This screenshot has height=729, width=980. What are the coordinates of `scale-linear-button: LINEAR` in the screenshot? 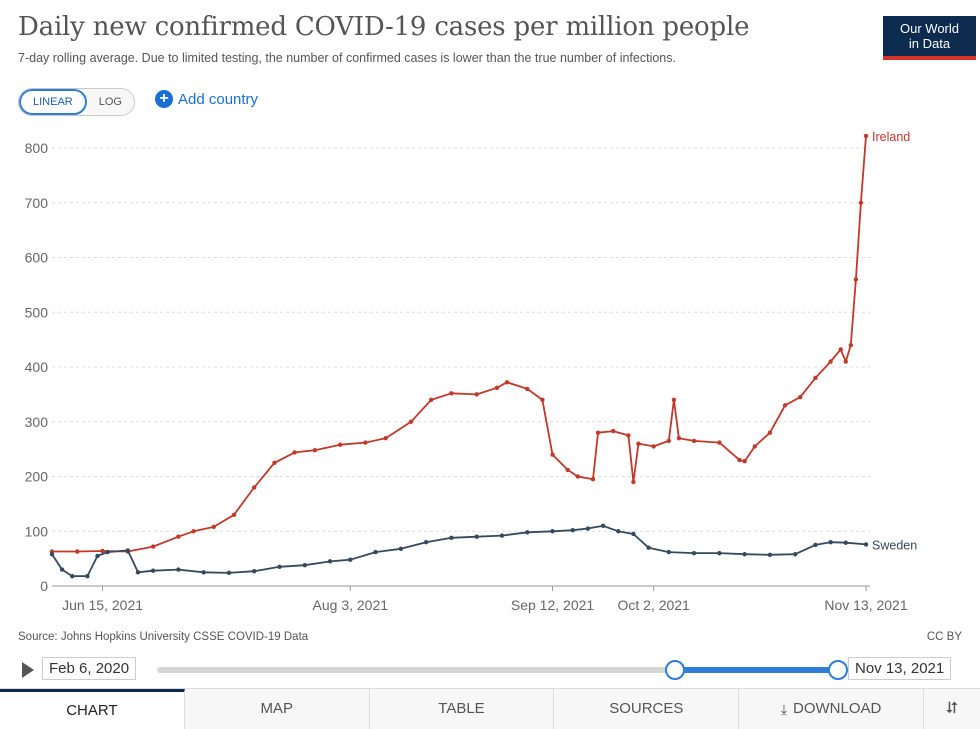 It's located at (53, 102).